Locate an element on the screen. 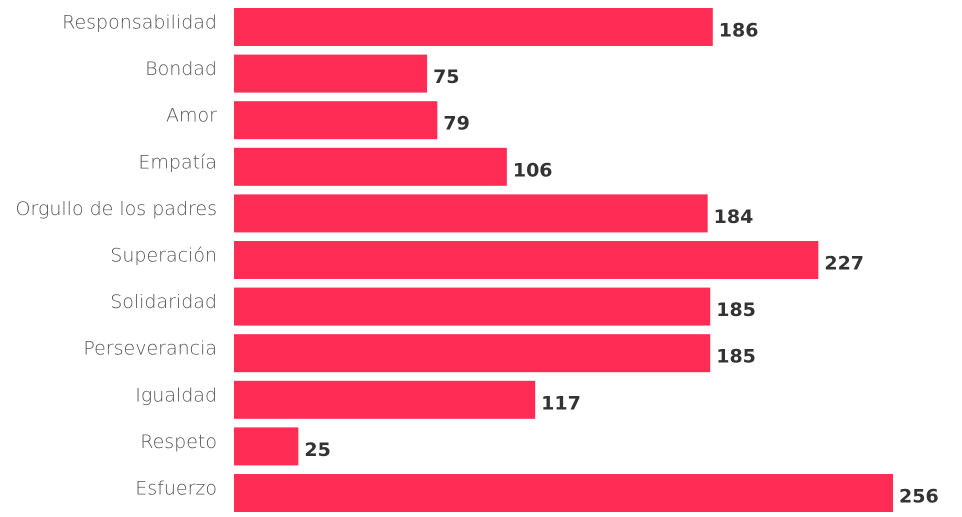  category-label: Superación is located at coordinates (163, 256).